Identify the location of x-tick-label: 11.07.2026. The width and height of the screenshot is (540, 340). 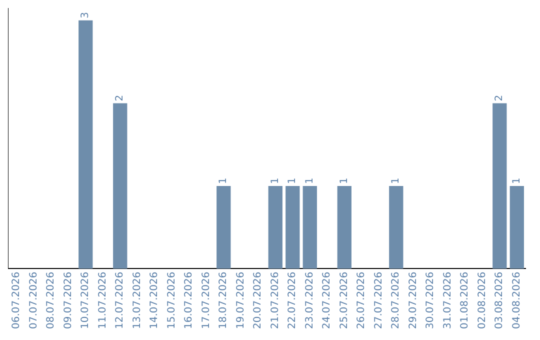
(102, 301).